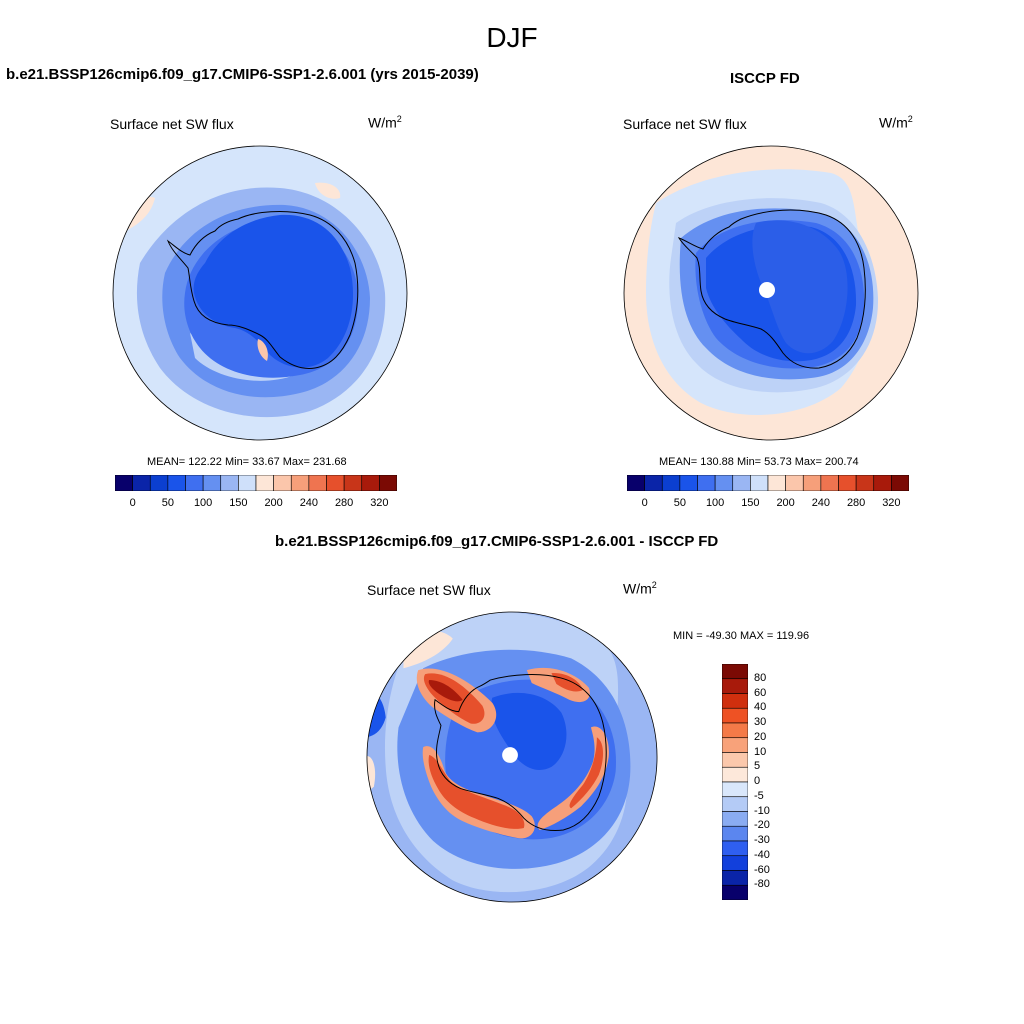 This screenshot has height=1024, width=1024. Describe the element at coordinates (238, 503) in the screenshot. I see `panel-1-colorbar-tick-label: 150` at that location.